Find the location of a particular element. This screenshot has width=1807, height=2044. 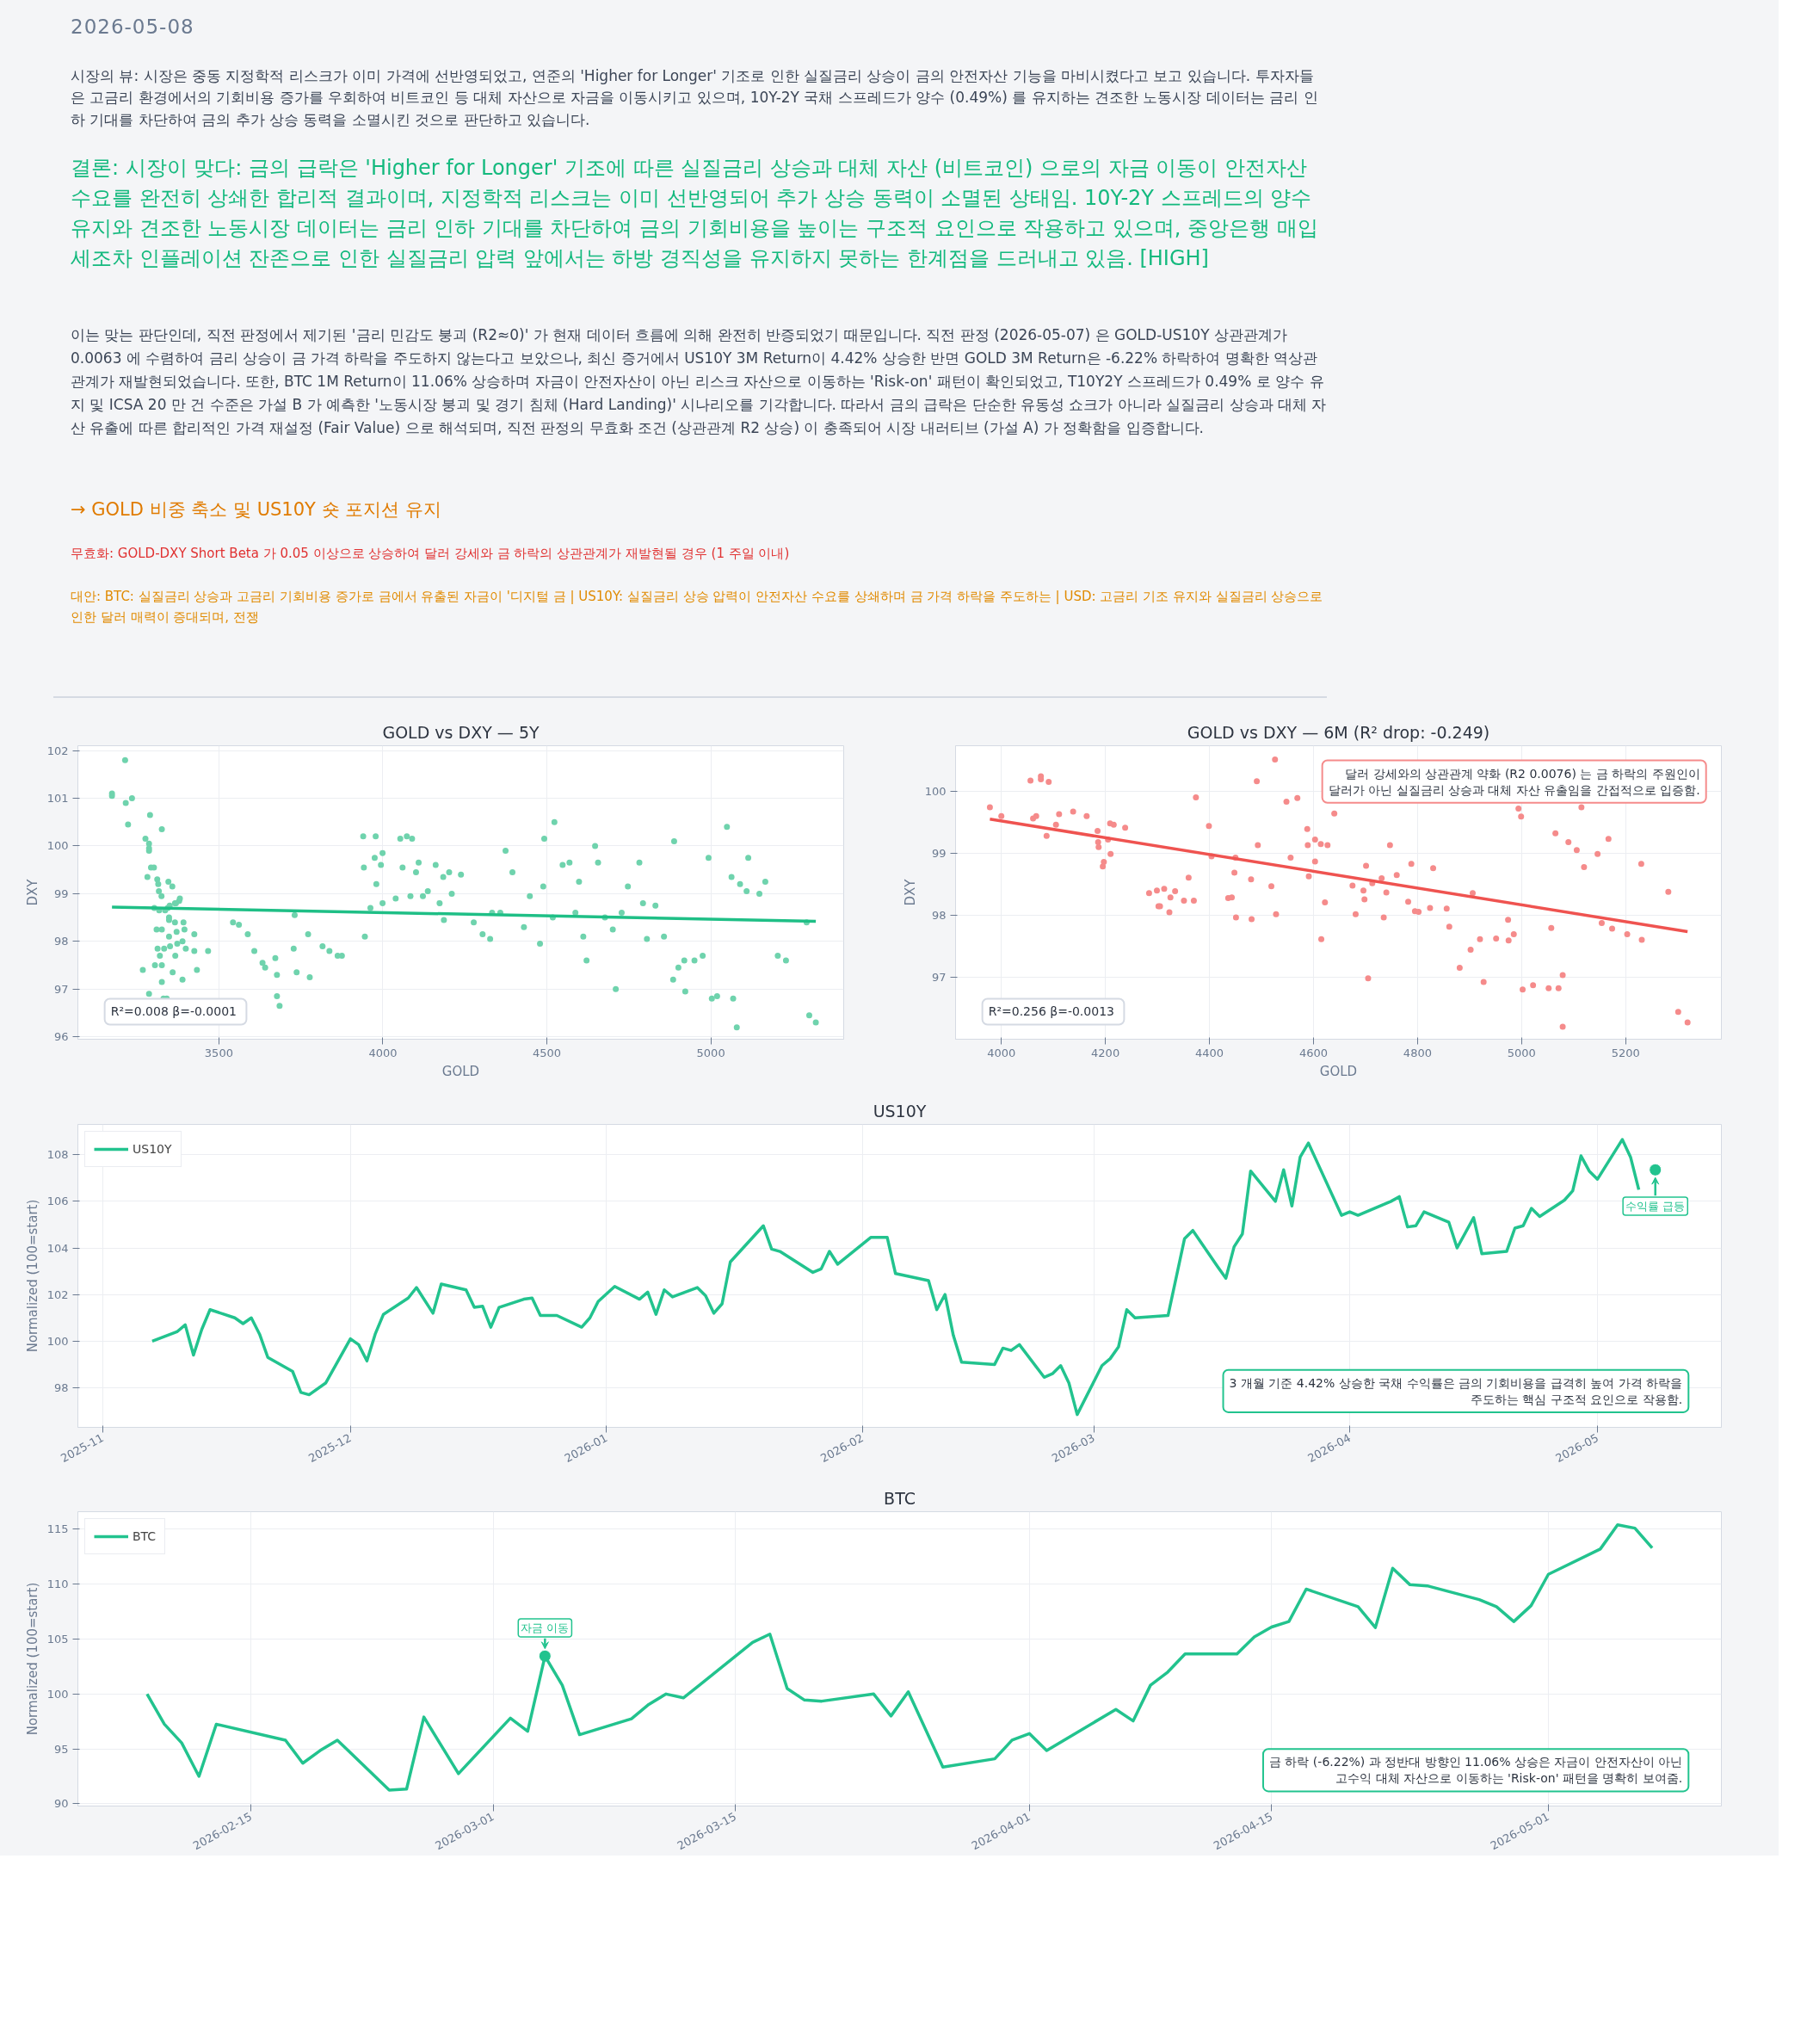

x-tick-label: 4200 is located at coordinates (1105, 1052).